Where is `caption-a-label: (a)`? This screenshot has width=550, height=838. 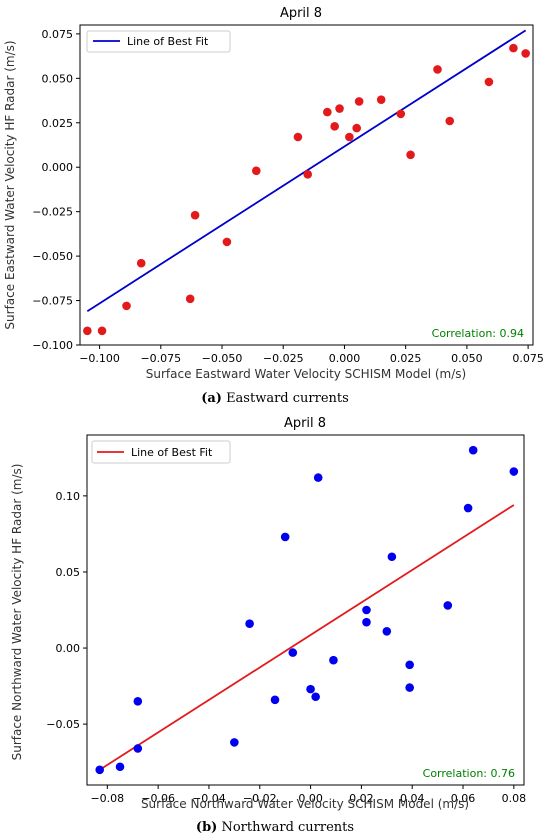 caption-a-label: (a) is located at coordinates (211, 398).